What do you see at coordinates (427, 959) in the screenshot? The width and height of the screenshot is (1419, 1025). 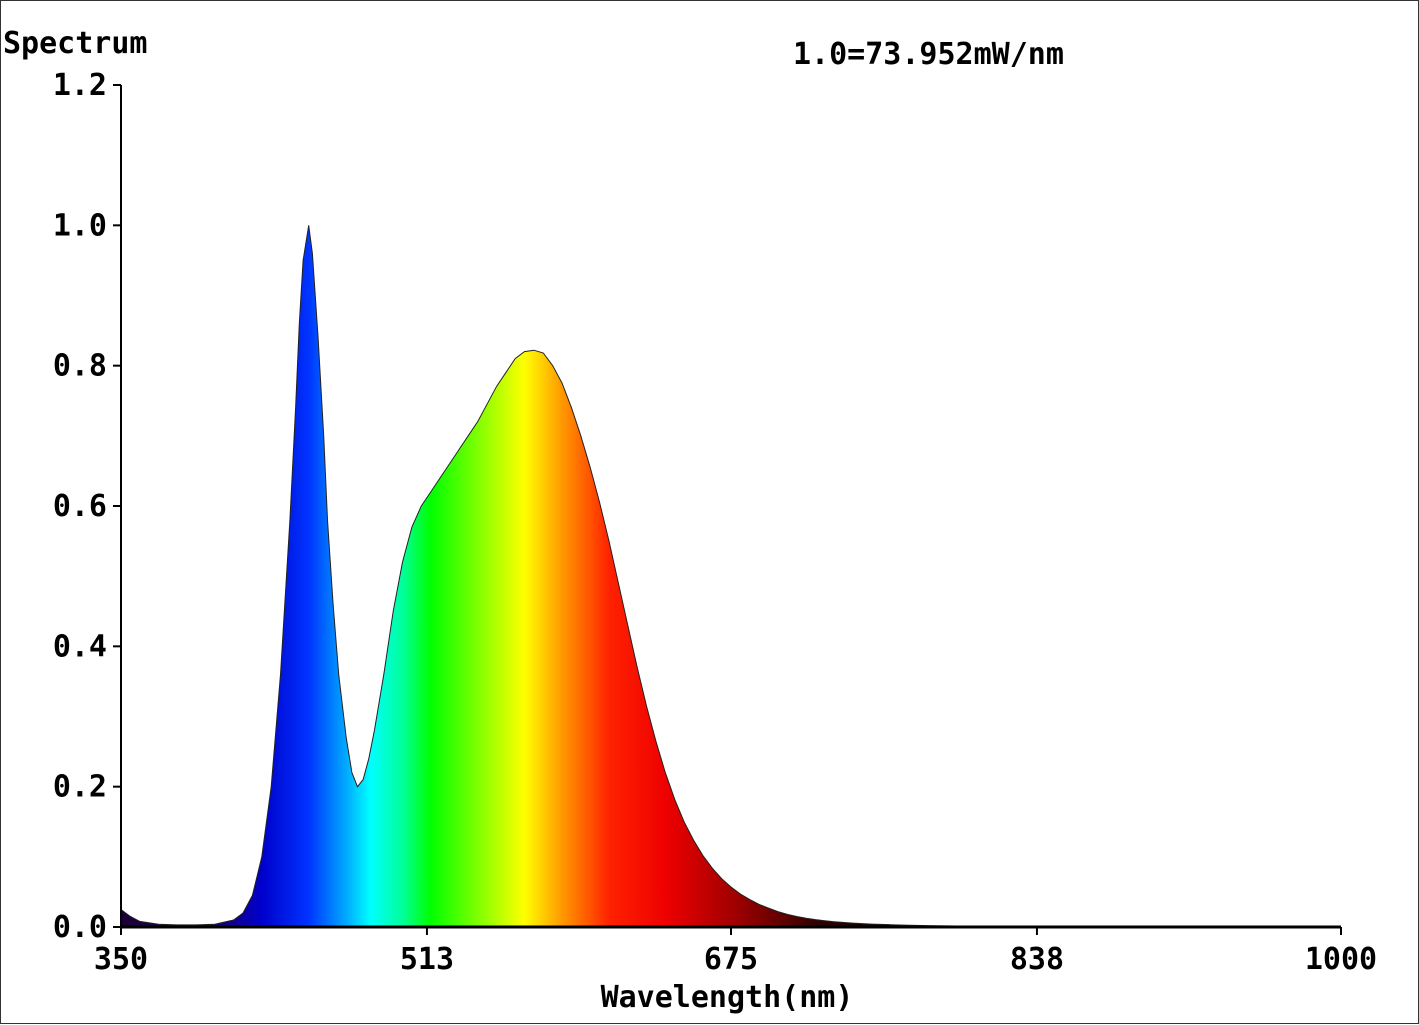 I see `x-tick-label: 513` at bounding box center [427, 959].